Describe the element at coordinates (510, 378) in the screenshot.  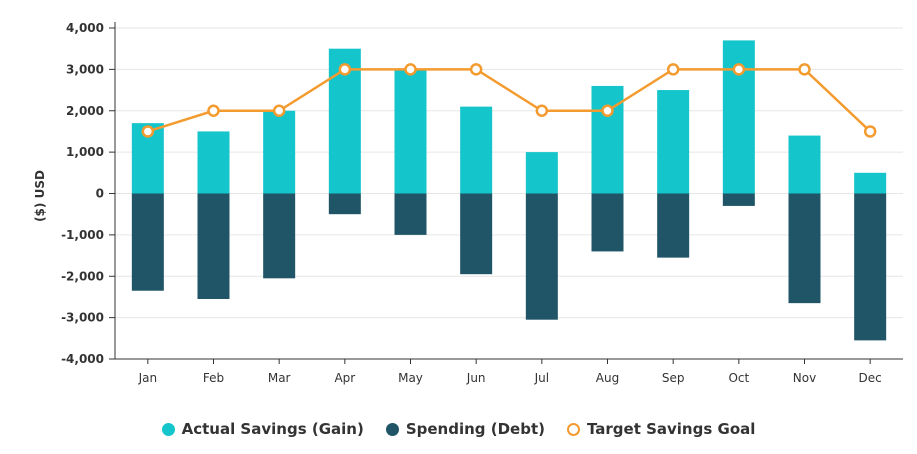
I see `x-tick-labels: Jan Feb Mar Apr May Jun Jul Aug Sep Oct Nov Dec` at that location.